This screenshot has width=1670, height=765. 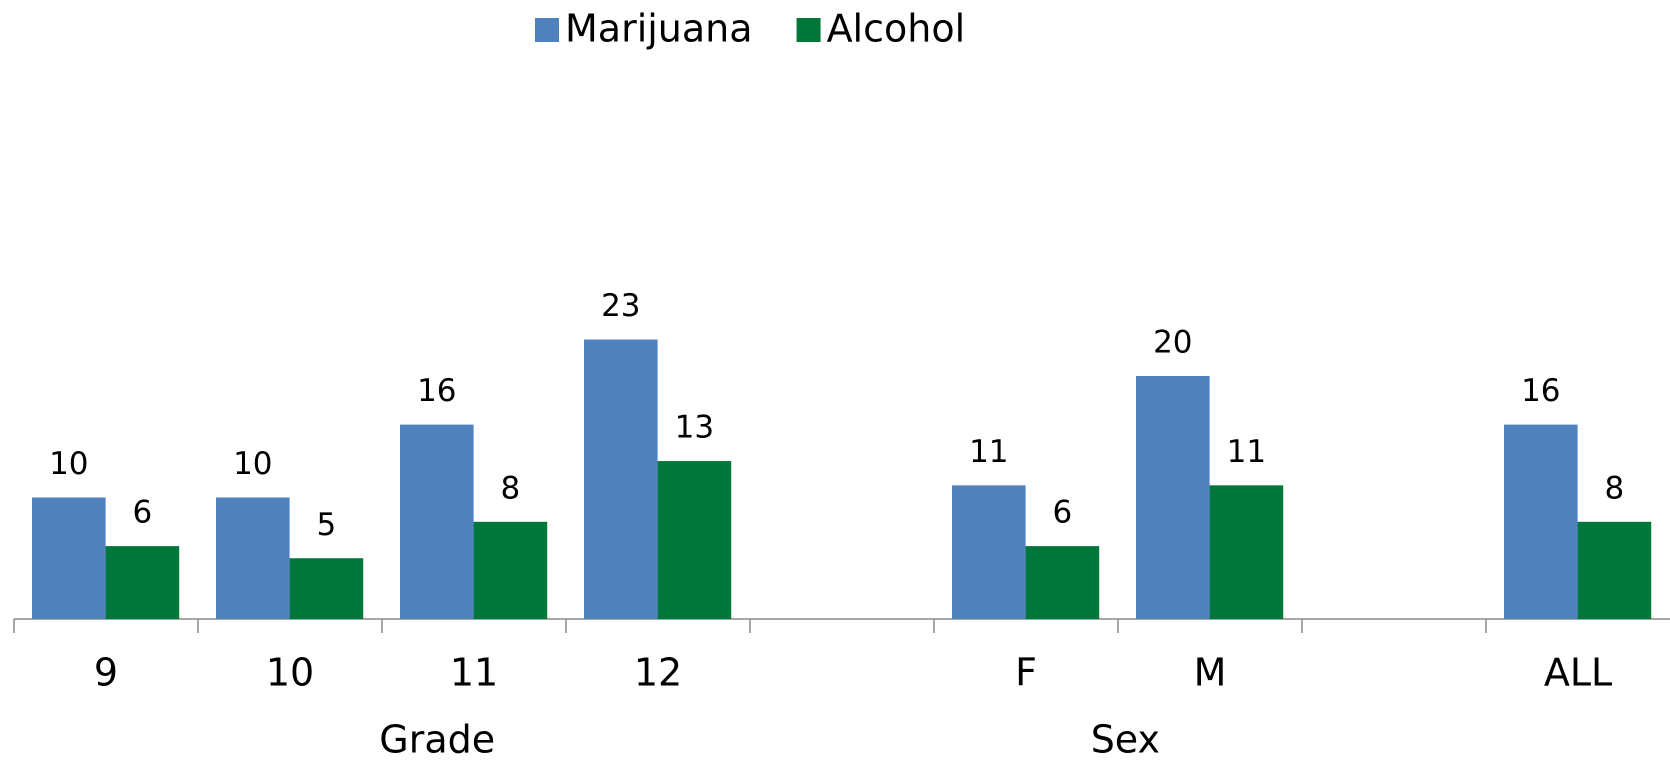 What do you see at coordinates (658, 673) in the screenshot?
I see `x-tick-label: 12` at bounding box center [658, 673].